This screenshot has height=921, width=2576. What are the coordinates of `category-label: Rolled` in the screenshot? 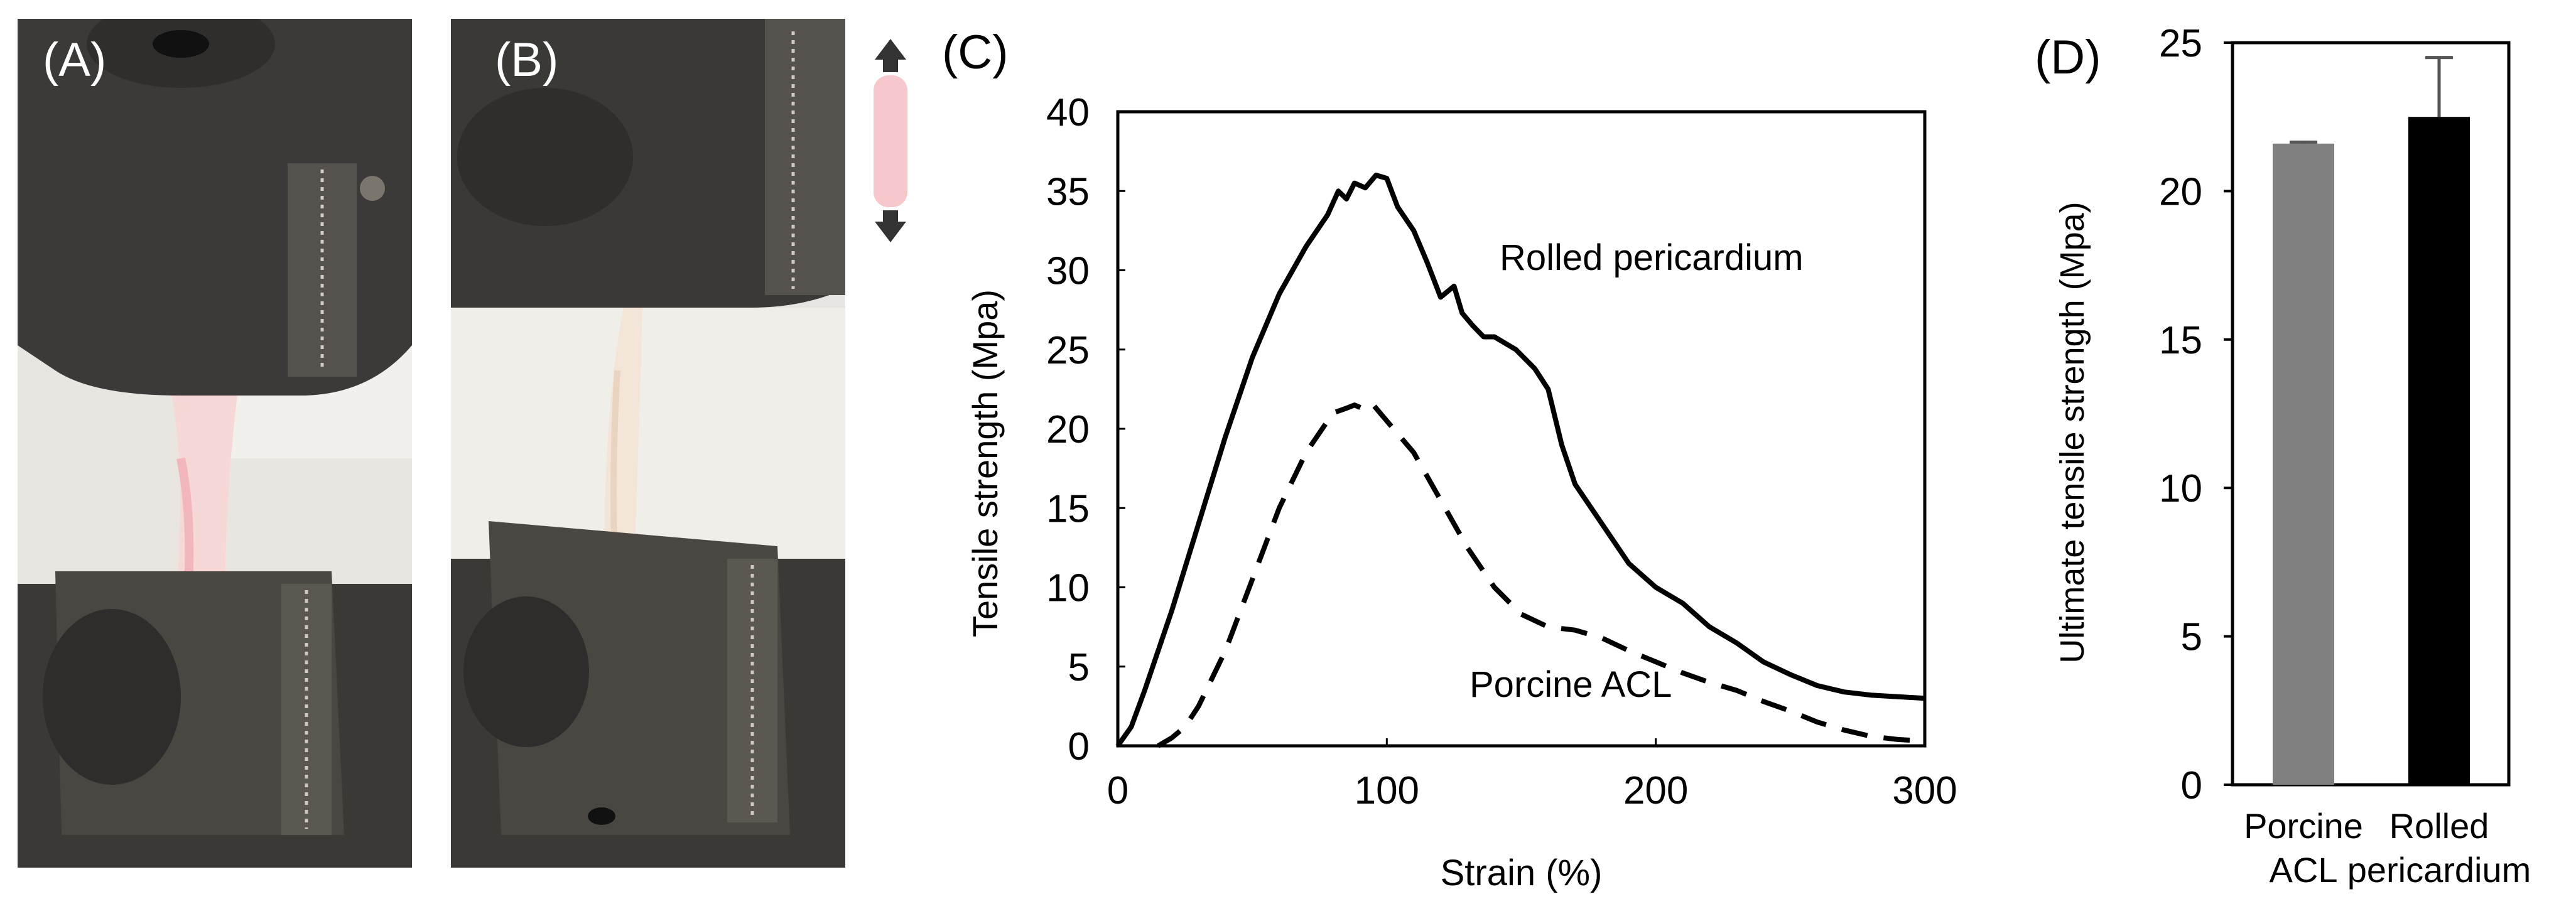 It's located at (2439, 826).